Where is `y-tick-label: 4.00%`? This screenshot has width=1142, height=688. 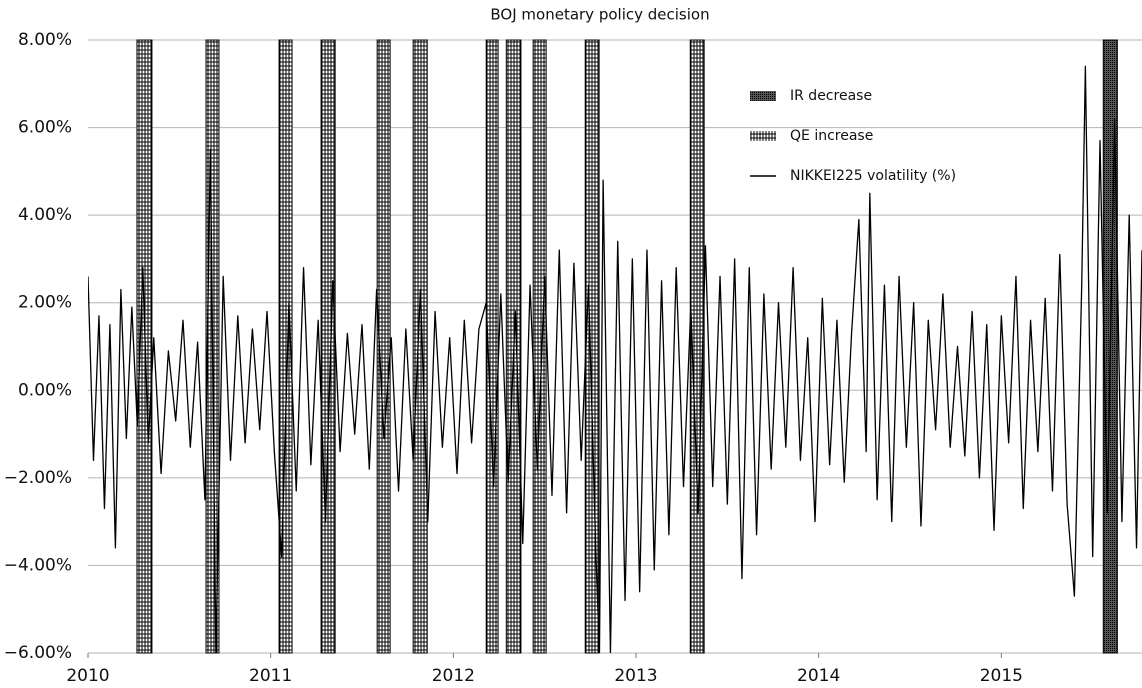
y-tick-label: 4.00% is located at coordinates (45, 215).